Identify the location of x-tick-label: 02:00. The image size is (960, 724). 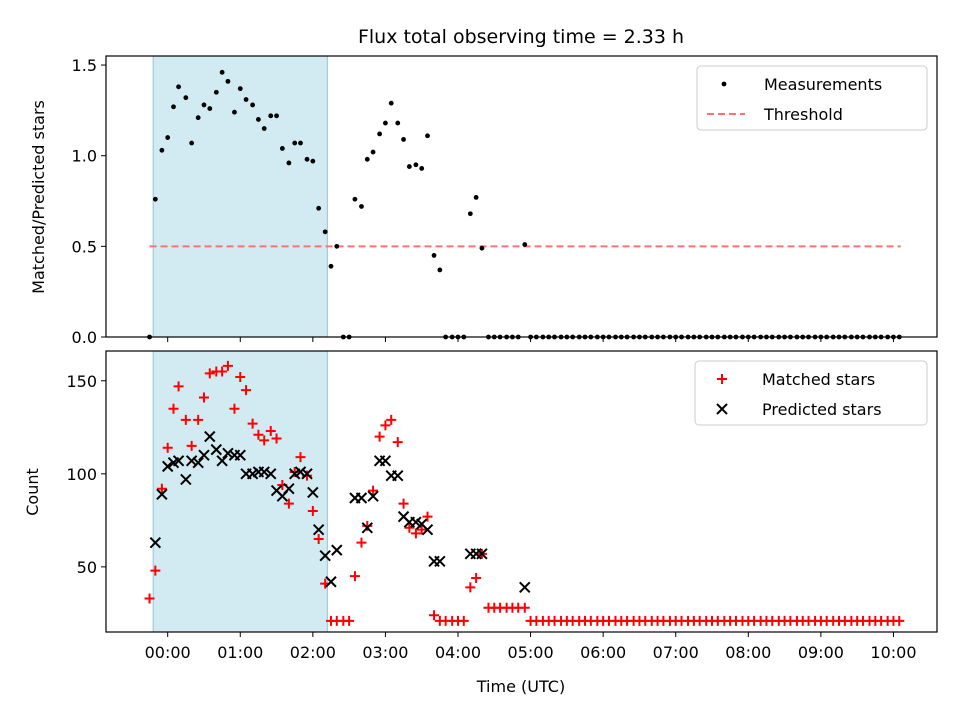
(313, 652).